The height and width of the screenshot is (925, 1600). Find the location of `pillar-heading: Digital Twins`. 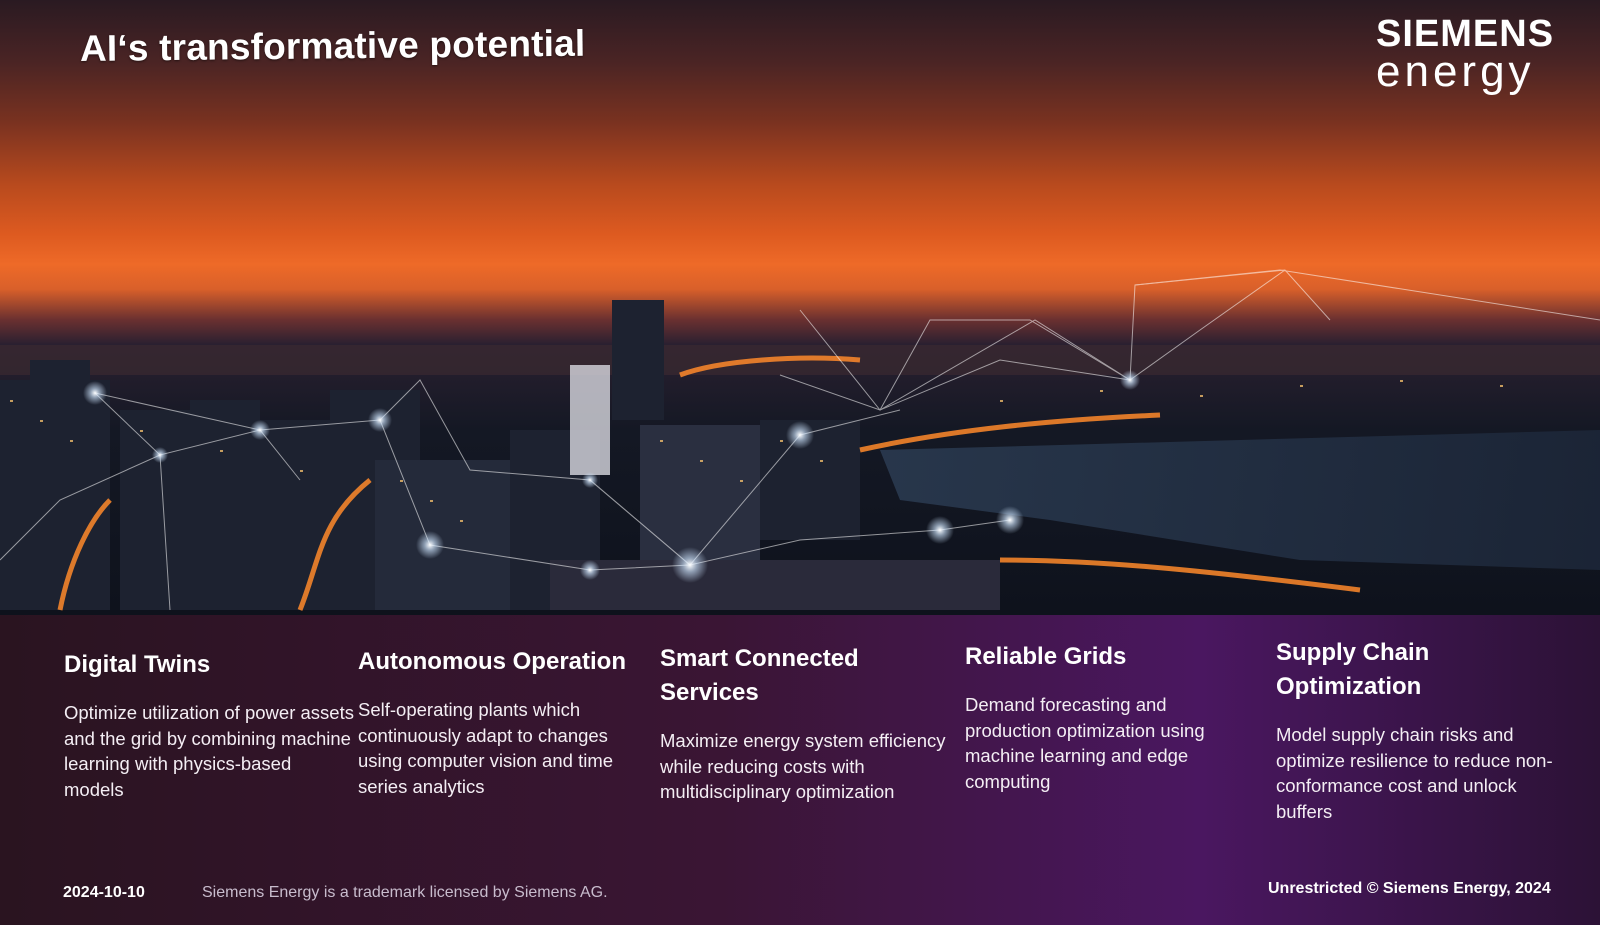

pillar-heading: Digital Twins is located at coordinates (137, 664).